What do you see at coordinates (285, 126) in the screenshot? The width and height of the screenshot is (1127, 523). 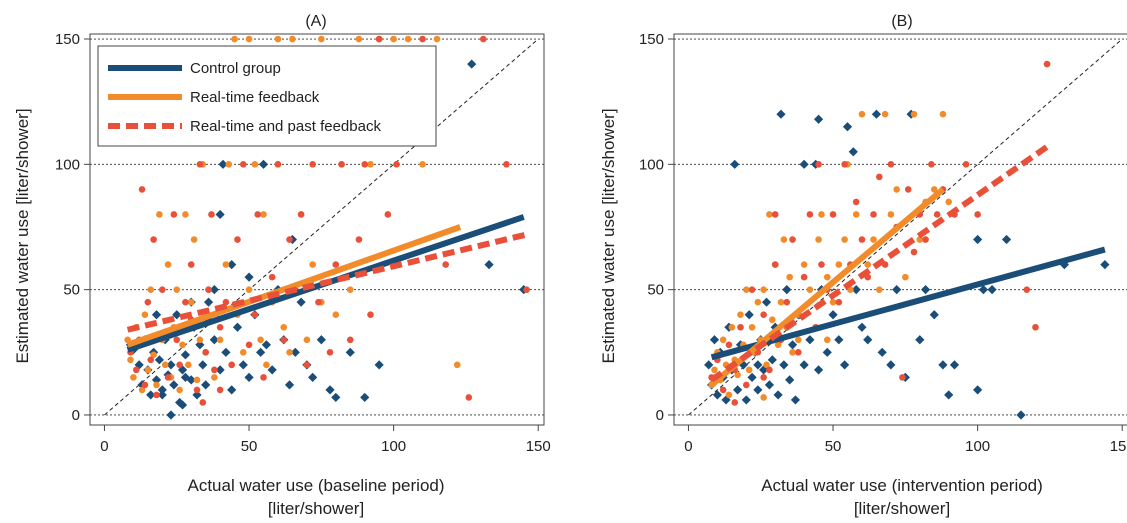 I see `legend-label-past: Real-time and past feedback` at bounding box center [285, 126].